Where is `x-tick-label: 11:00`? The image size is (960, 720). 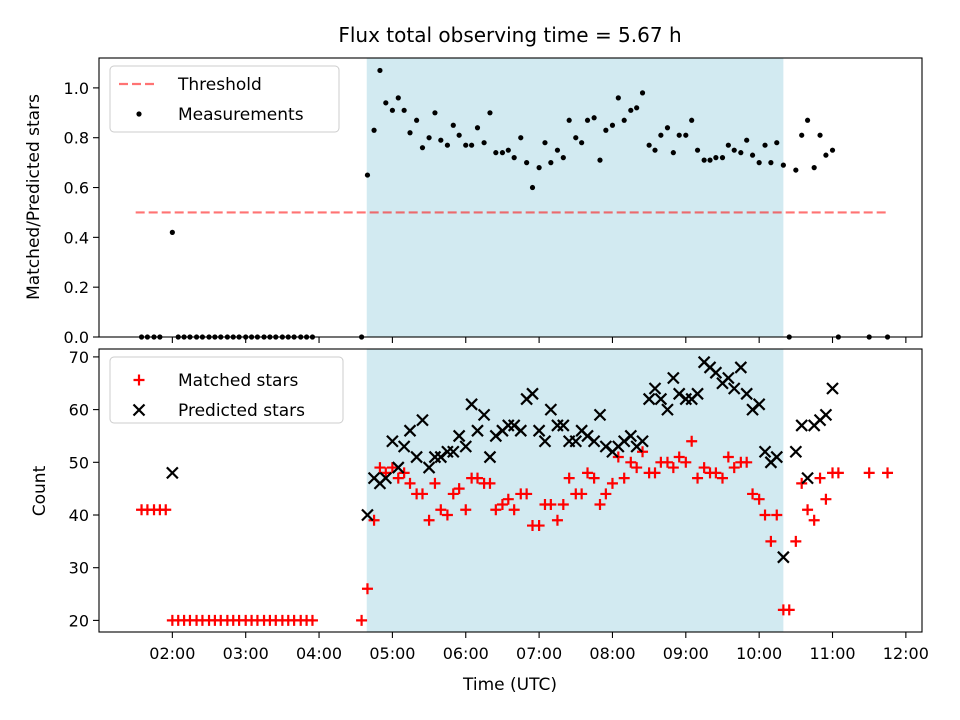 x-tick-label: 11:00 is located at coordinates (832, 653).